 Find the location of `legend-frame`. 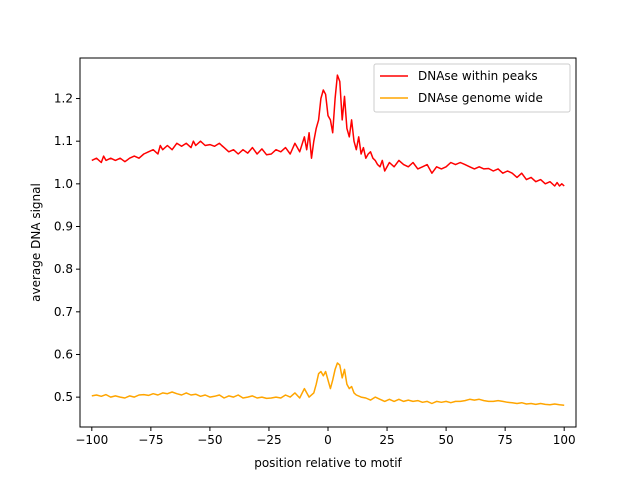

legend-frame is located at coordinates (472, 88).